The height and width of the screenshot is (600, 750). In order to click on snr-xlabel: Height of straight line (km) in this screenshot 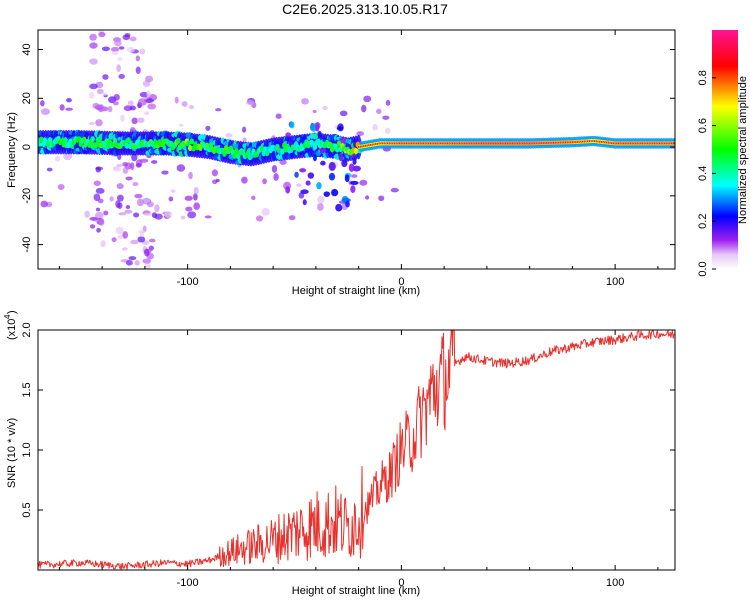, I will do `click(356, 591)`.